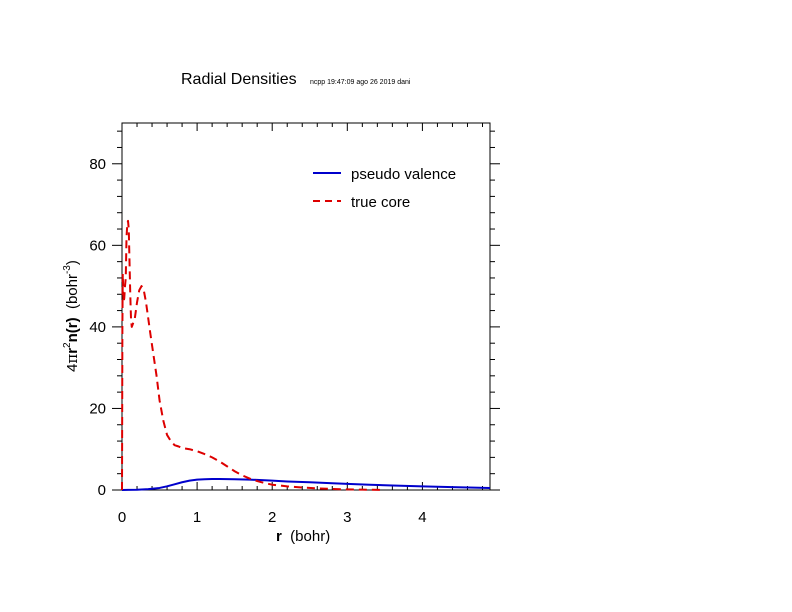  I want to click on y-tick-label: 20, so click(97, 408).